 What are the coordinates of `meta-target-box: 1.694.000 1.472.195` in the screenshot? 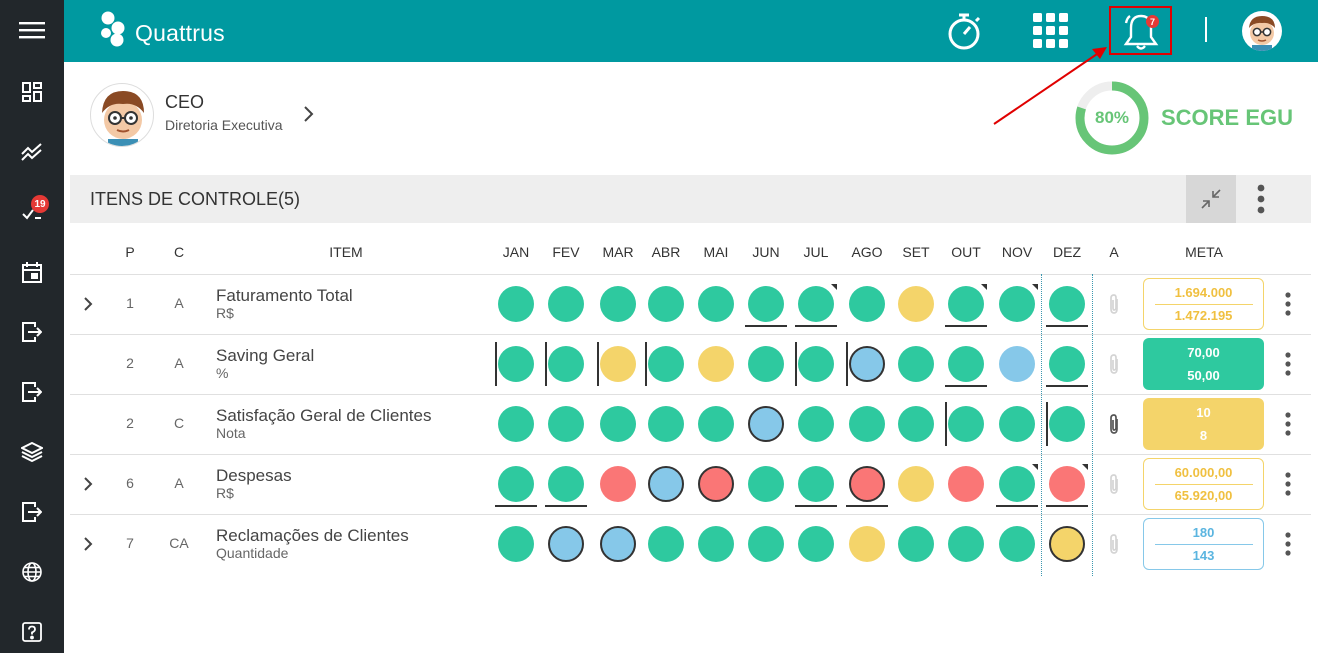 It's located at (1203, 304).